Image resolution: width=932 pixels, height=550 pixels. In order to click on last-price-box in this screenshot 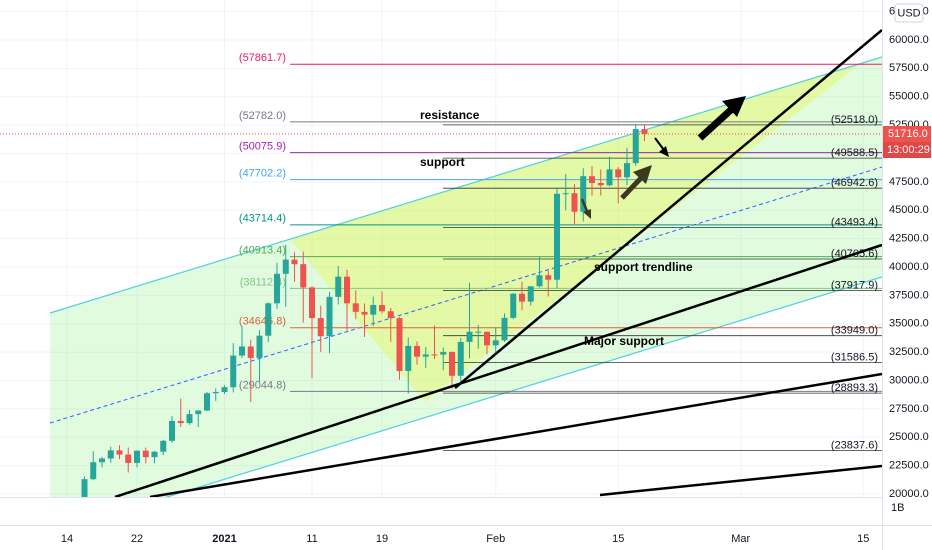, I will do `click(907, 134)`.